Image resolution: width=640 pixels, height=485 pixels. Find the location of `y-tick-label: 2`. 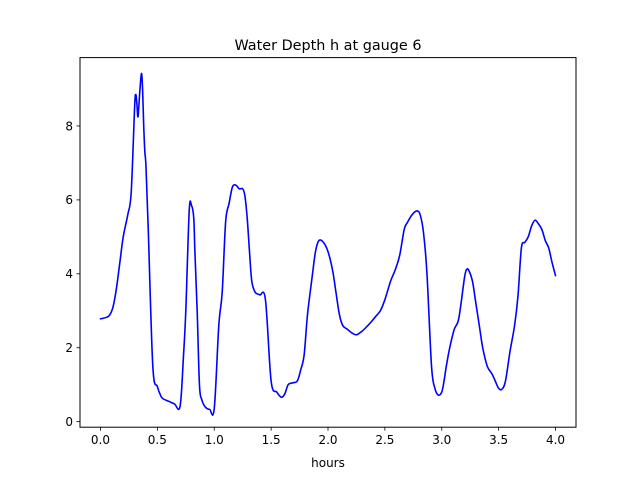

y-tick-label: 2 is located at coordinates (69, 348).